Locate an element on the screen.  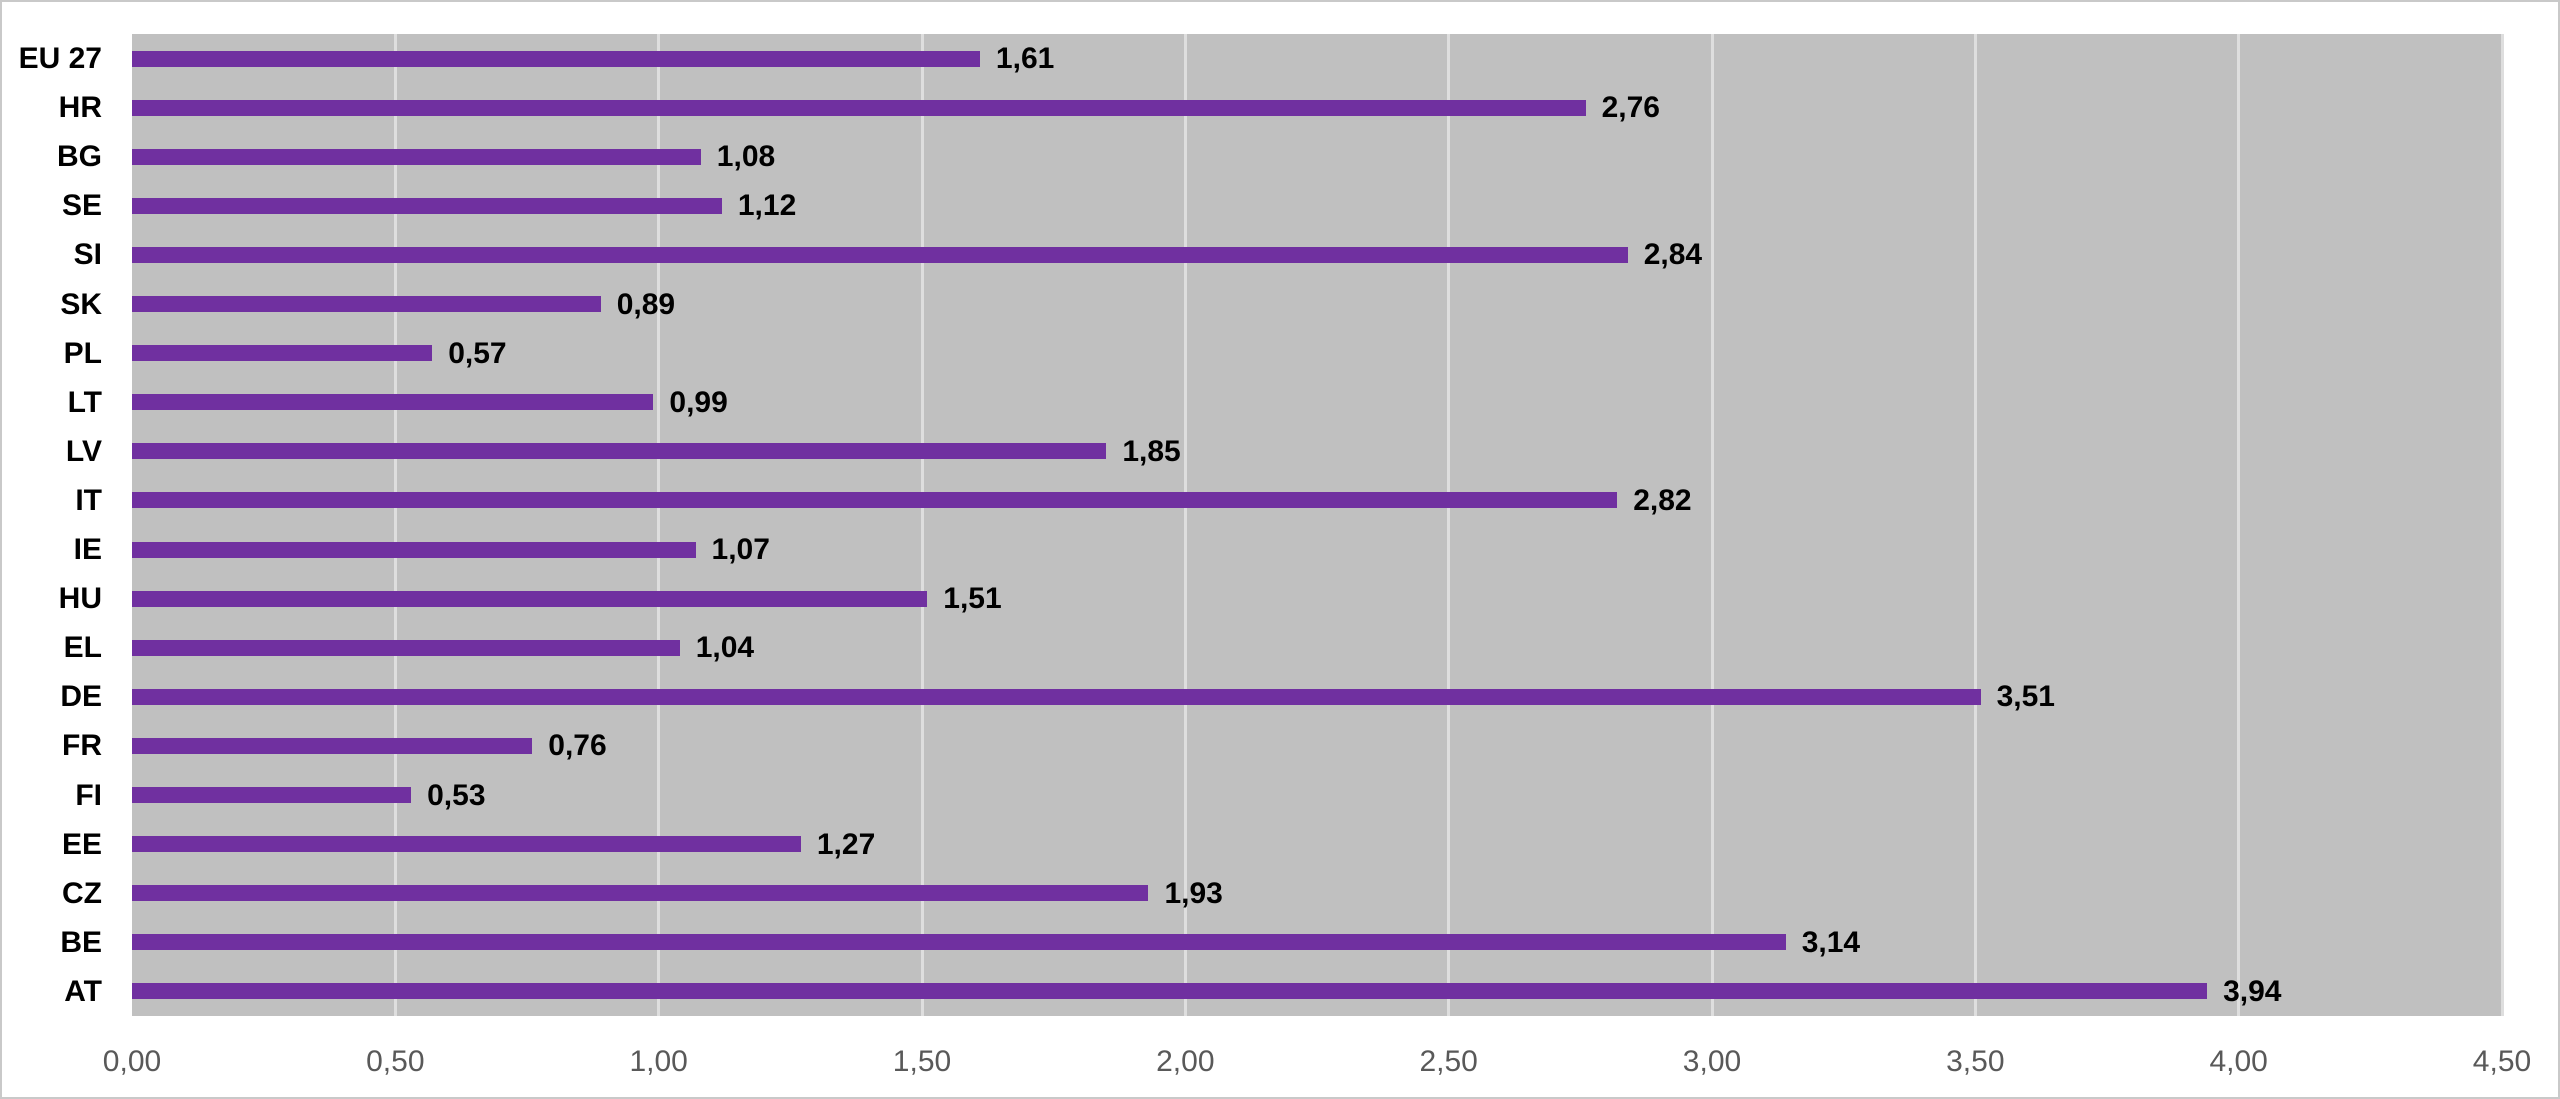
category-label: AT is located at coordinates (83, 991).